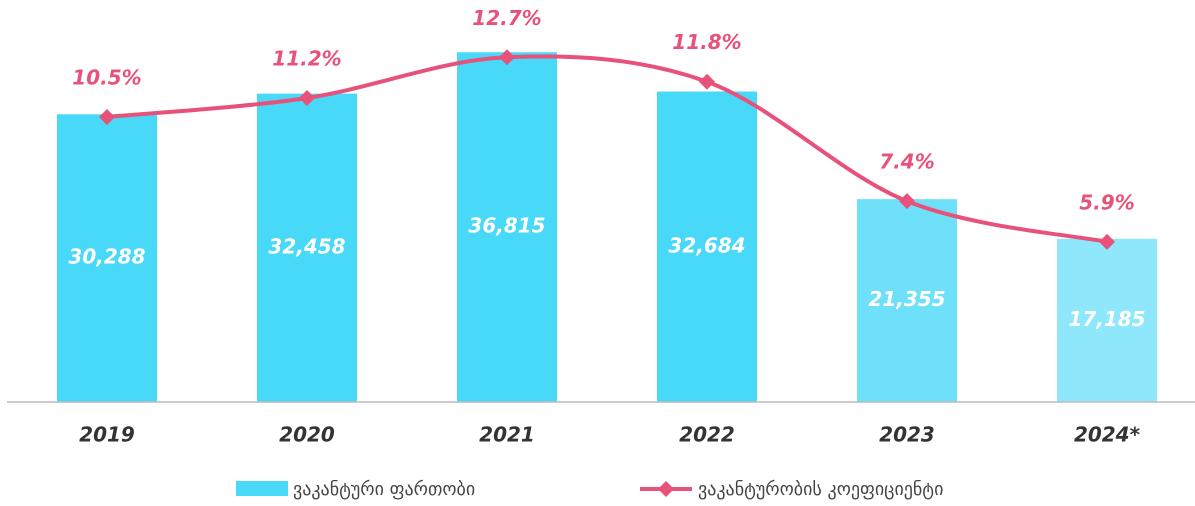  I want to click on legend-label: ვაკანტურობის კოეფიციენტი, so click(820, 489).